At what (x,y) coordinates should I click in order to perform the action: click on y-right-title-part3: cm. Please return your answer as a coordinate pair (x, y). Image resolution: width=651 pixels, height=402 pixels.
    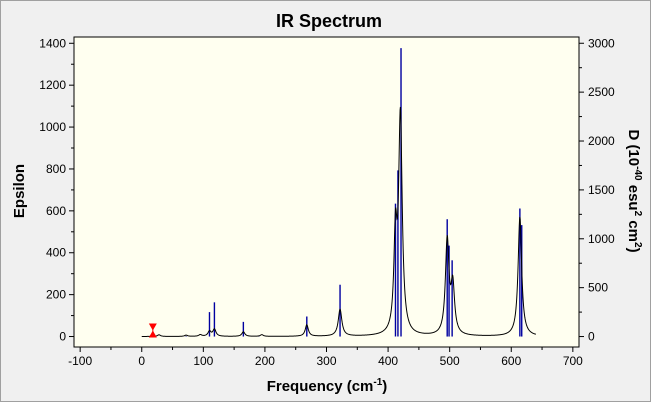
    Looking at the image, I should click on (633, 229).